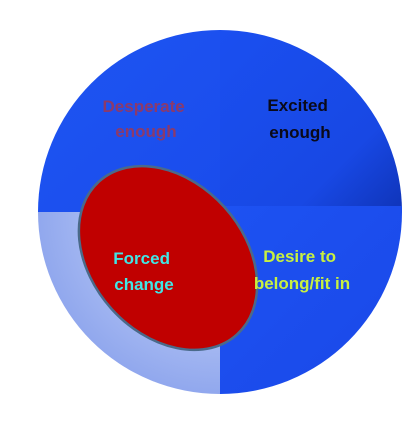 Image resolution: width=416 pixels, height=424 pixels. Describe the element at coordinates (299, 119) in the screenshot. I see `quadrant-top-right-label: Excited enough` at that location.